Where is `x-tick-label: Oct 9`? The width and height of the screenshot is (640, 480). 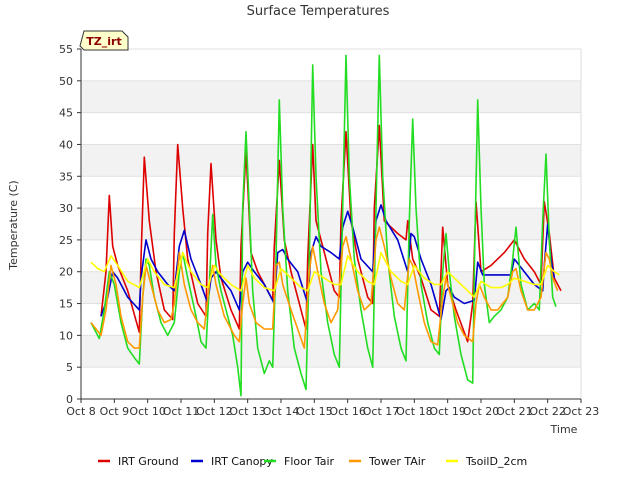
x-tick-label: Oct 9 is located at coordinates (115, 411).